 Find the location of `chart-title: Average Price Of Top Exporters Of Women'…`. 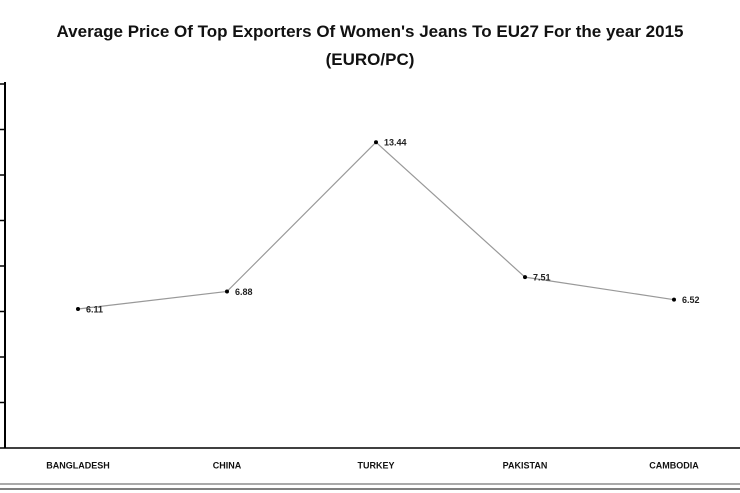

chart-title: Average Price Of Top Exporters Of Women'… is located at coordinates (370, 45).